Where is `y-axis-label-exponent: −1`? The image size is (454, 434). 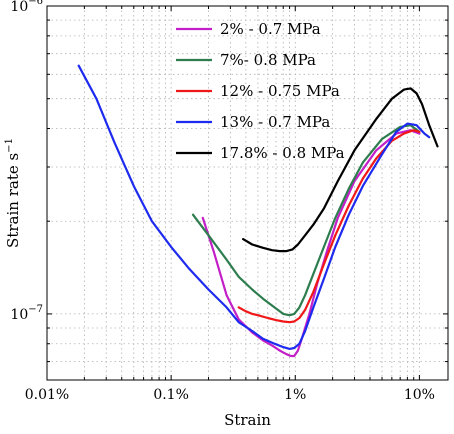
y-axis-label-exponent: −1 is located at coordinates (9, 145).